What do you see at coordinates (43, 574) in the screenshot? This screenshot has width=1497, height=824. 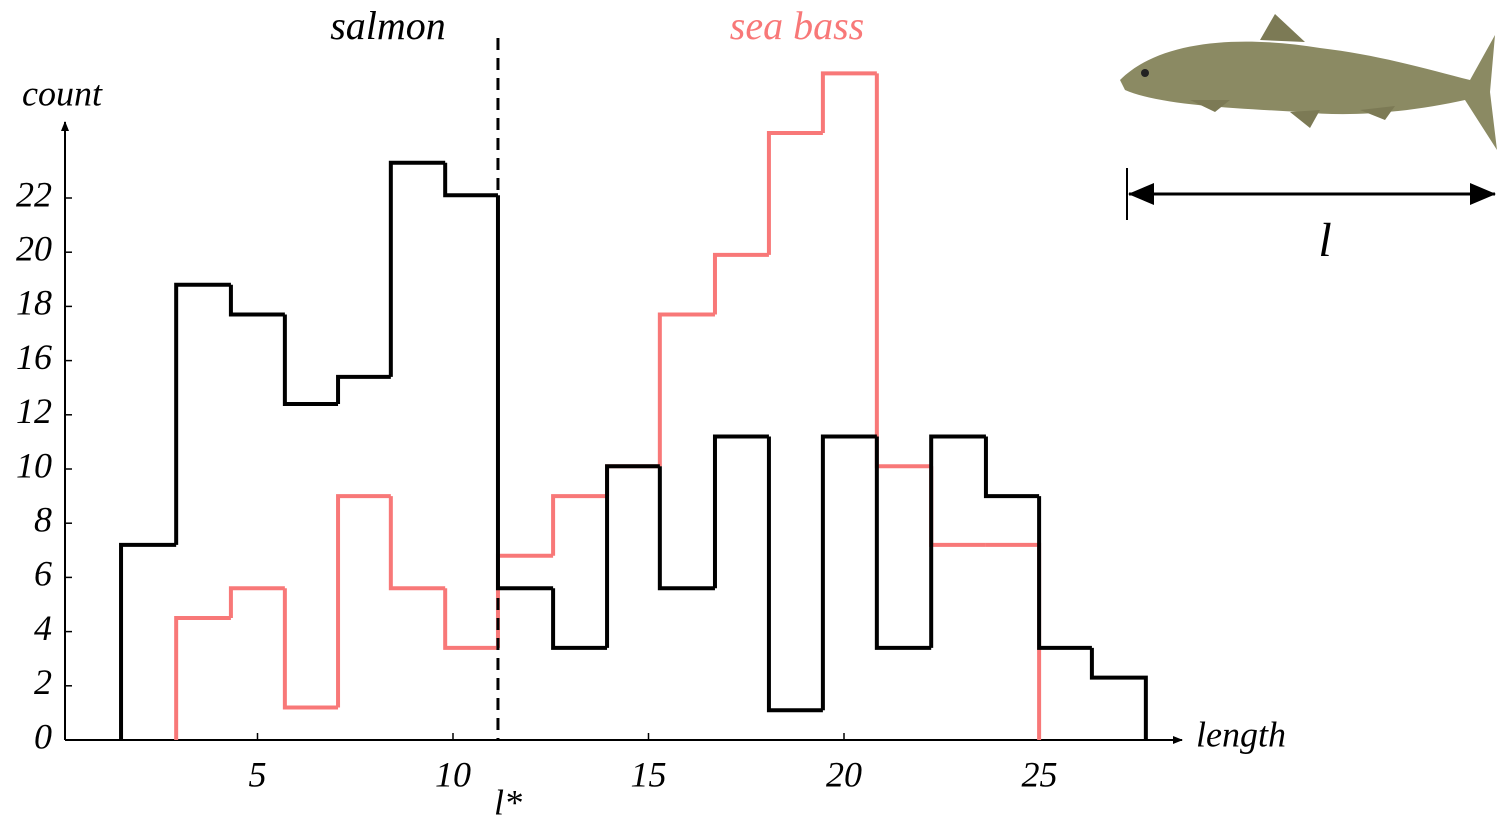 I see `y-tick-label: 6` at bounding box center [43, 574].